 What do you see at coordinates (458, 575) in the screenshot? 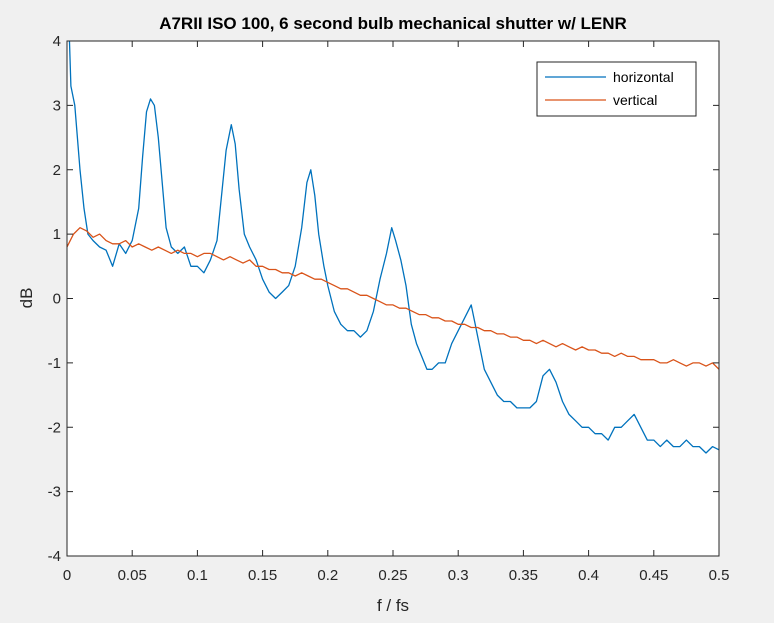
I see `x-tick-label: 0.3` at bounding box center [458, 575].